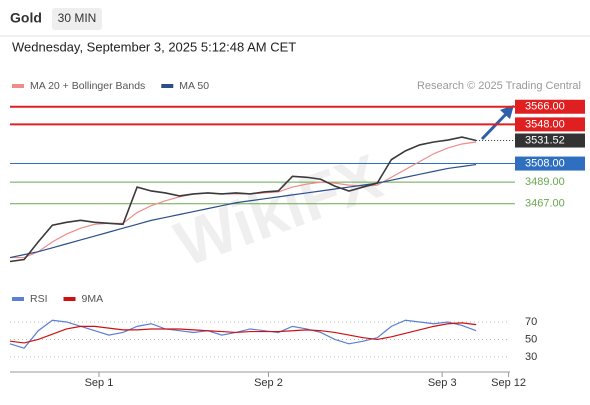  What do you see at coordinates (508, 383) in the screenshot?
I see `x-tick-label: Sep 12` at bounding box center [508, 383].